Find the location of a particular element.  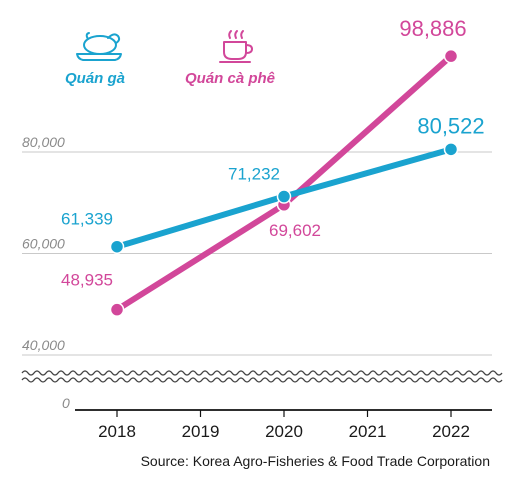

y-tick-label: 60,000 is located at coordinates (43, 244).